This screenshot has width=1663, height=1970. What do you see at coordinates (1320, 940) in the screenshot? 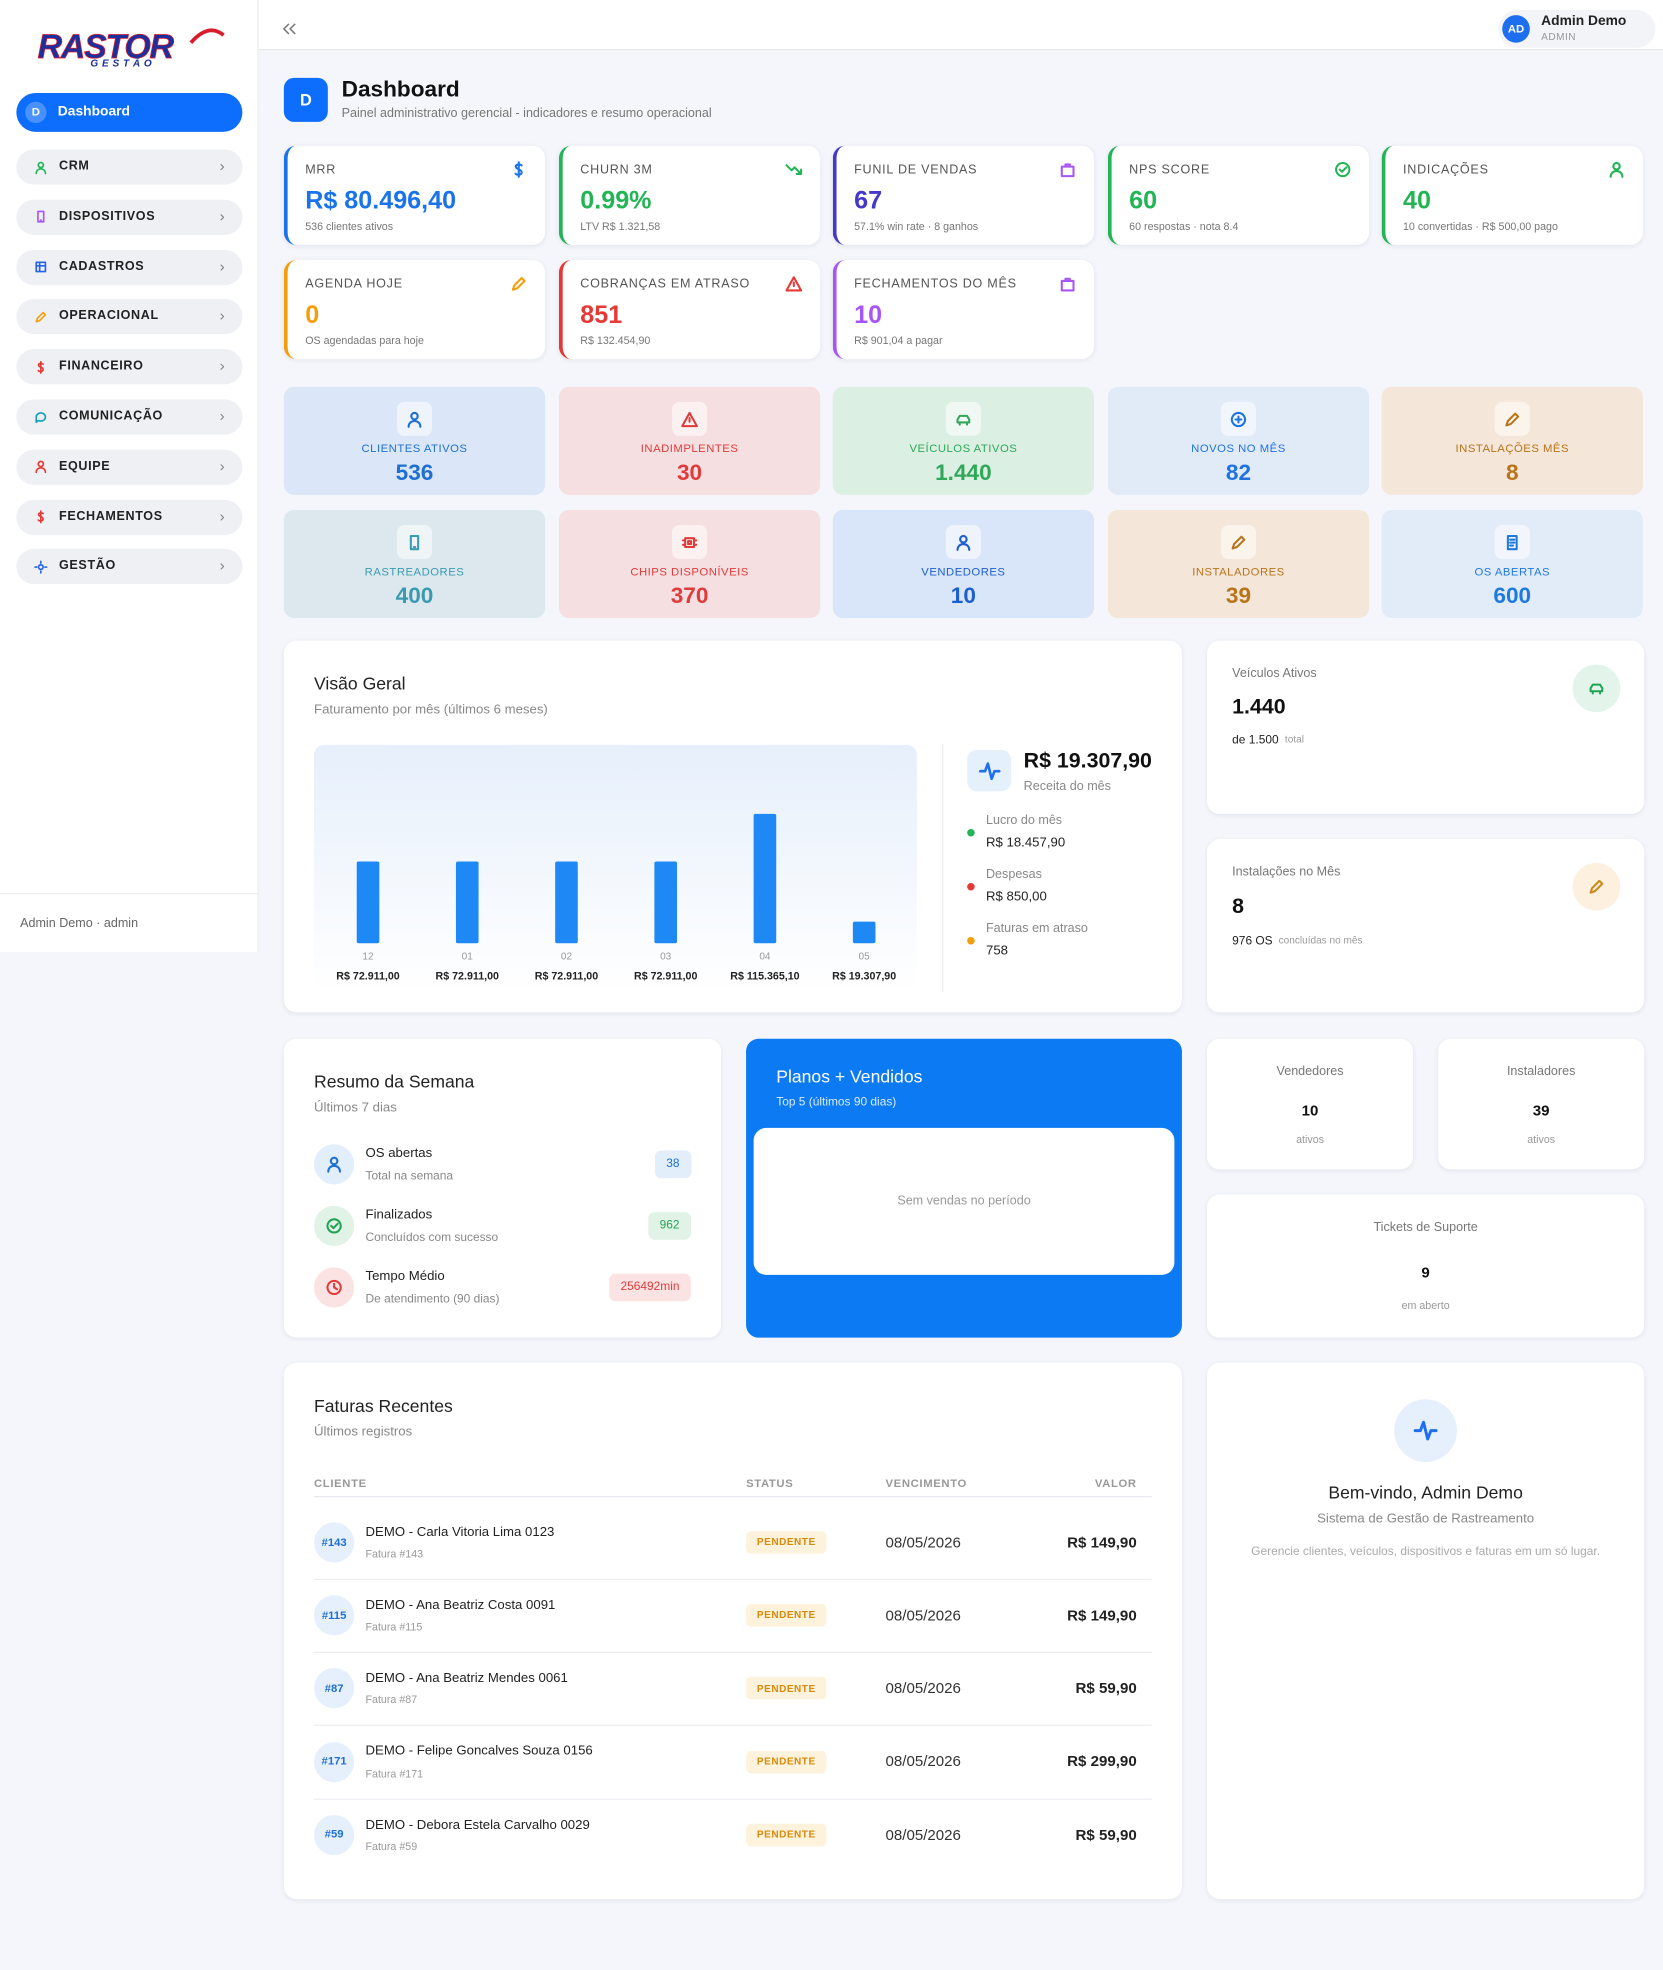
I see `card-unit: concluídas no mês` at bounding box center [1320, 940].